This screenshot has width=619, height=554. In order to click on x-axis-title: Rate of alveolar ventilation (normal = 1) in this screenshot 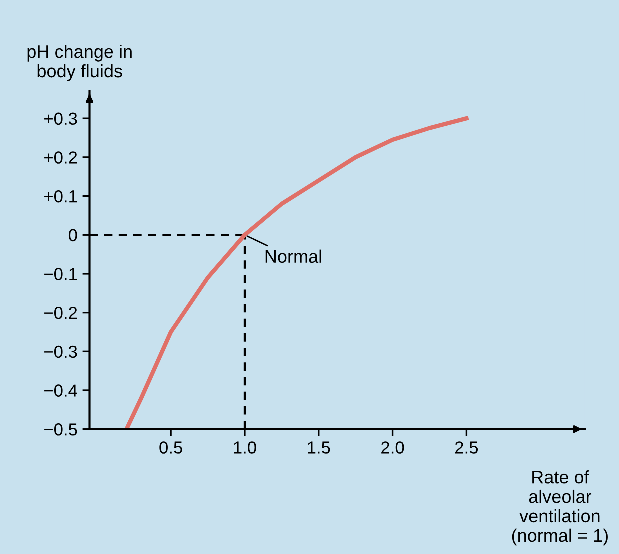, I will do `click(560, 508)`.